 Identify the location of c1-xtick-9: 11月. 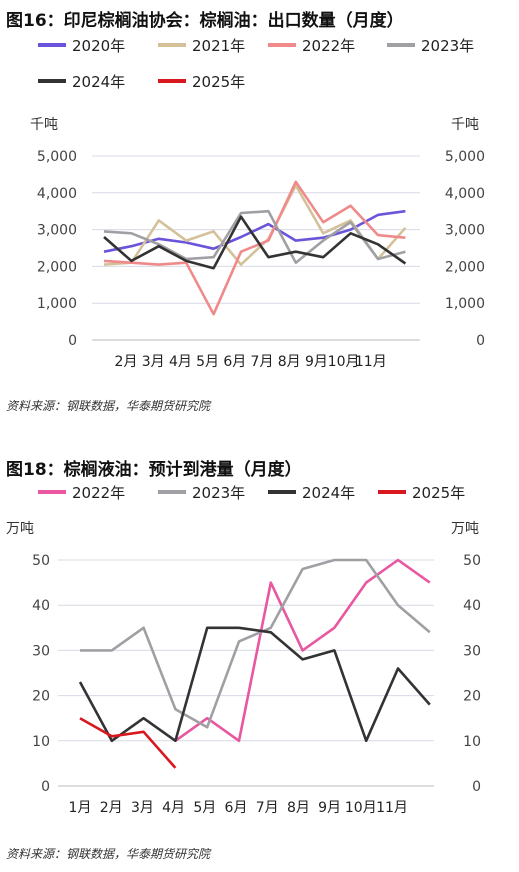
(371, 362).